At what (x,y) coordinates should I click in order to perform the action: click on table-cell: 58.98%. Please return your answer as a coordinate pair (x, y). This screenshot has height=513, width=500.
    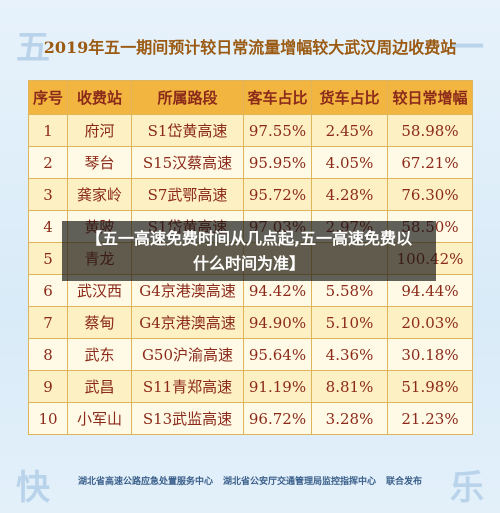
    Looking at the image, I should click on (430, 130).